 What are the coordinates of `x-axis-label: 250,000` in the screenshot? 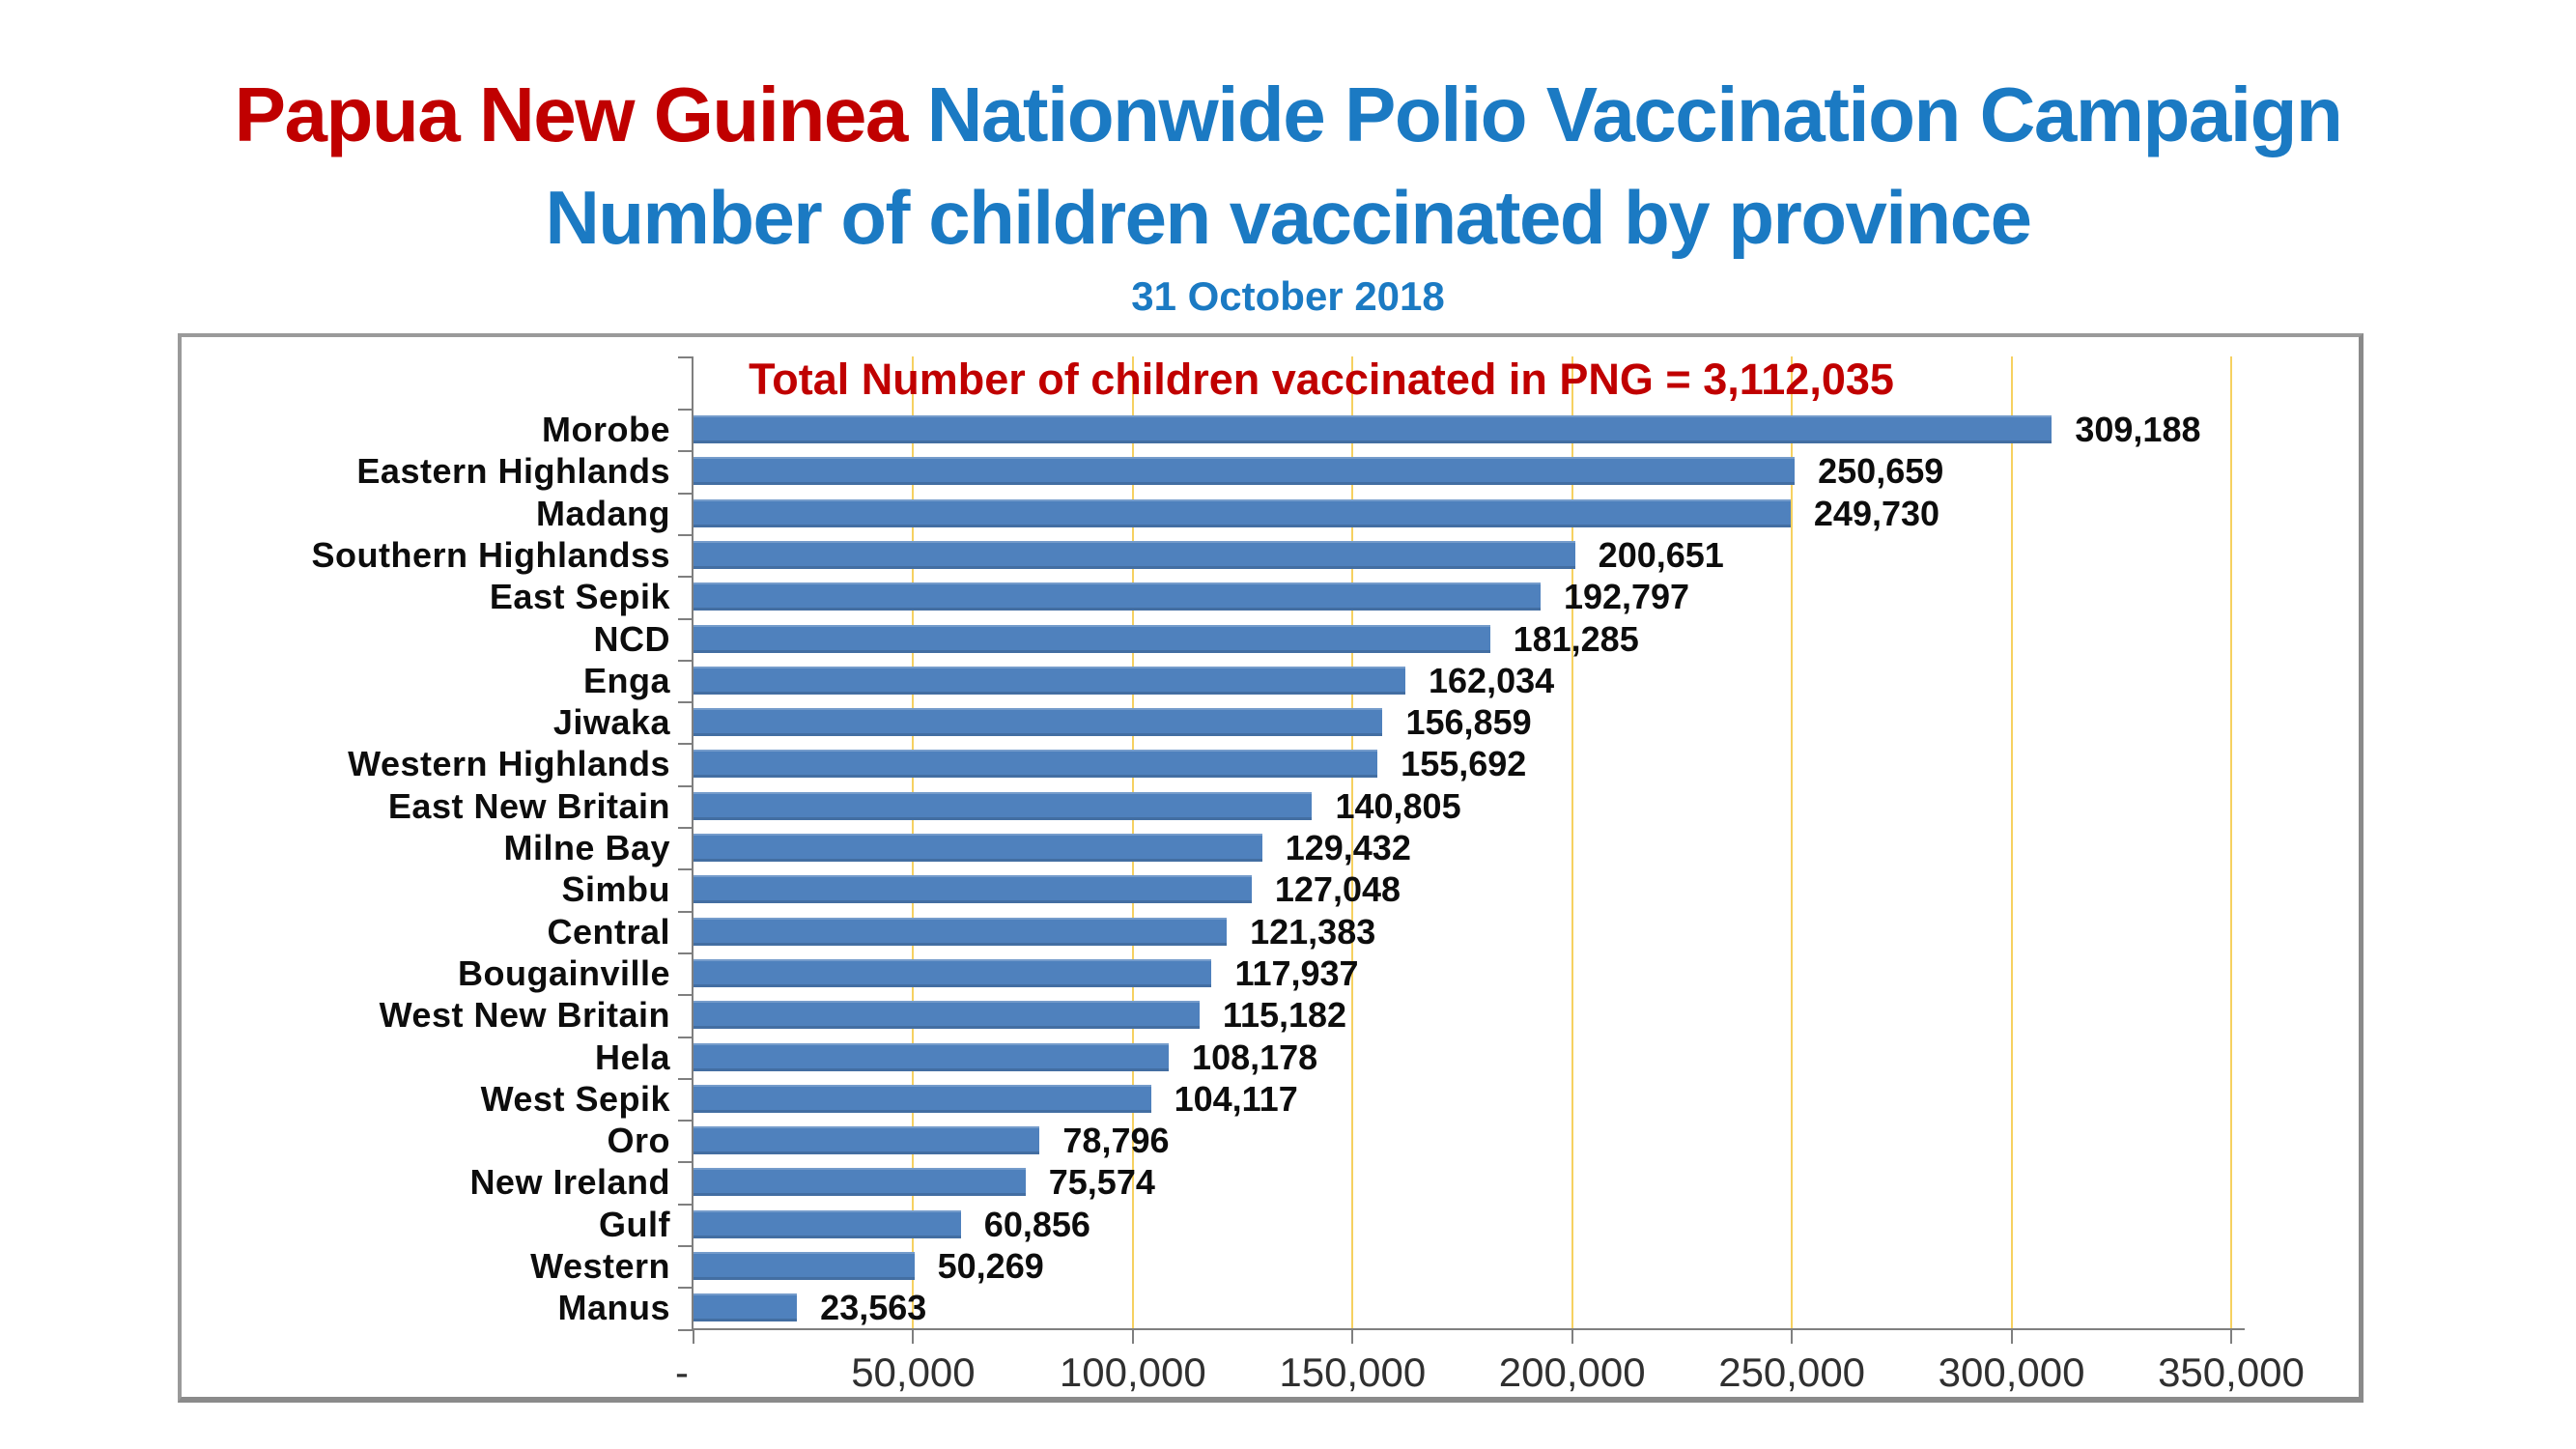 It's located at (1792, 1372).